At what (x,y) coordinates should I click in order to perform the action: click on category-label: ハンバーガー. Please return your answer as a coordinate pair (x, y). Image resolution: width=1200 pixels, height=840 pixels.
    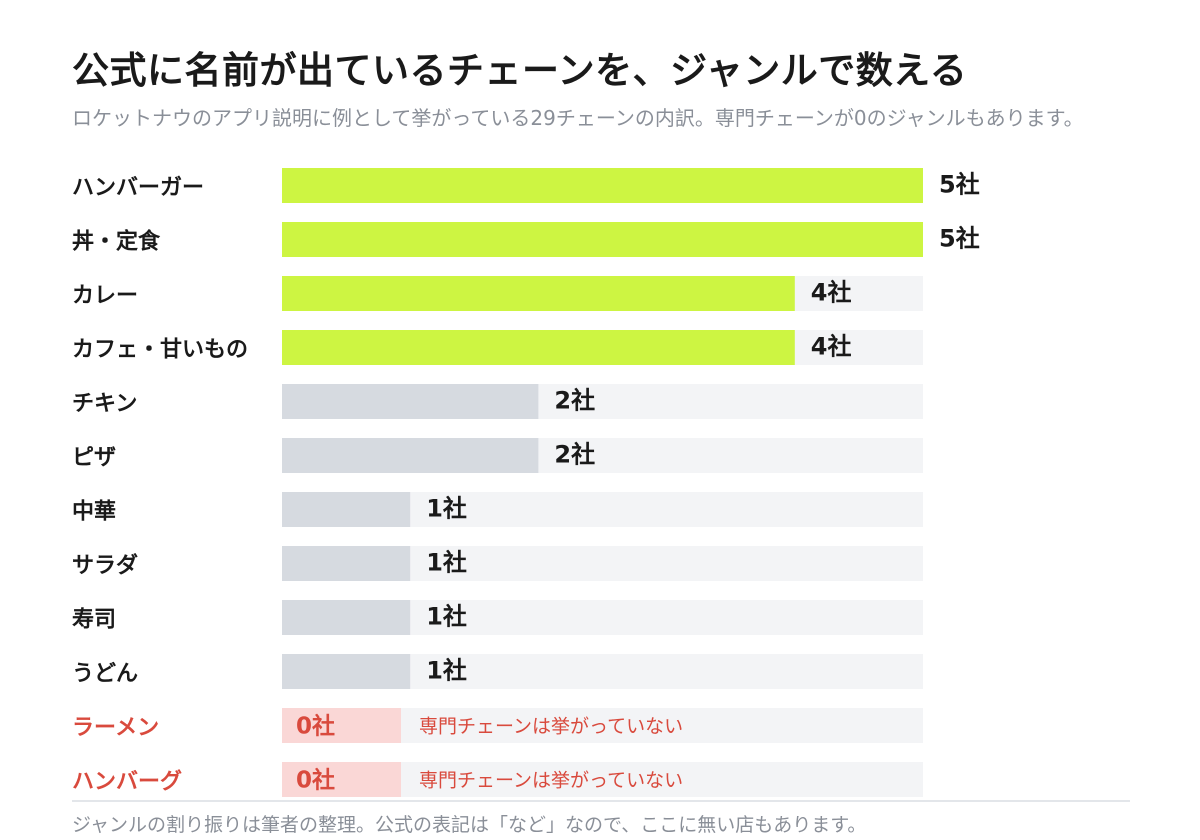
    Looking at the image, I should click on (138, 188).